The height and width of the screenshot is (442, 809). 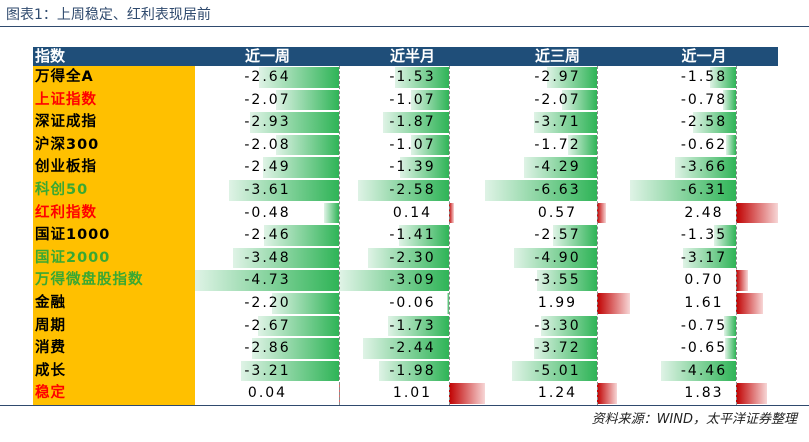 I want to click on cell-value: -2.08, so click(x=267, y=144).